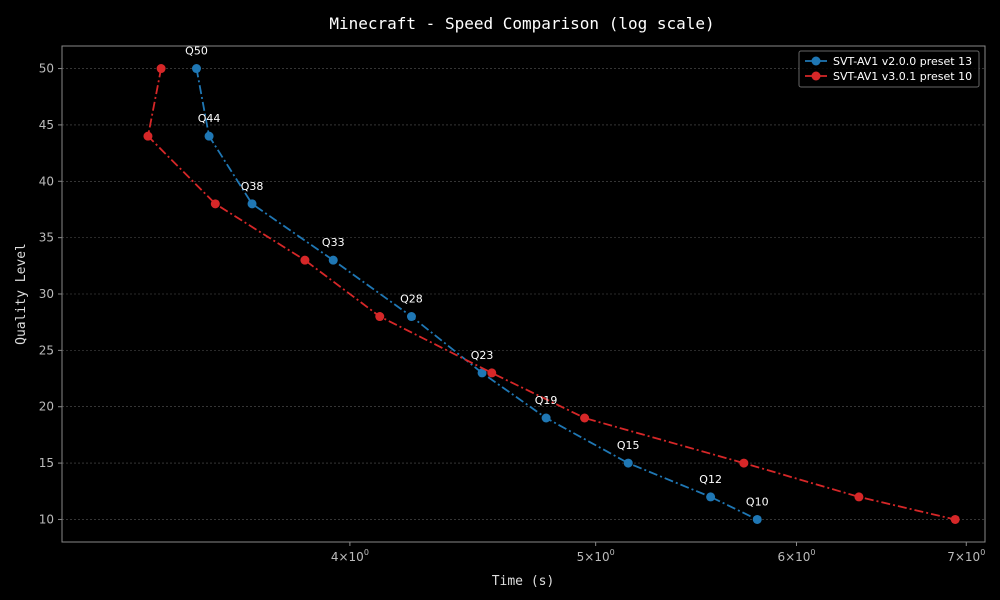 The image size is (1000, 600). I want to click on y-tick-label: 10, so click(46, 519).